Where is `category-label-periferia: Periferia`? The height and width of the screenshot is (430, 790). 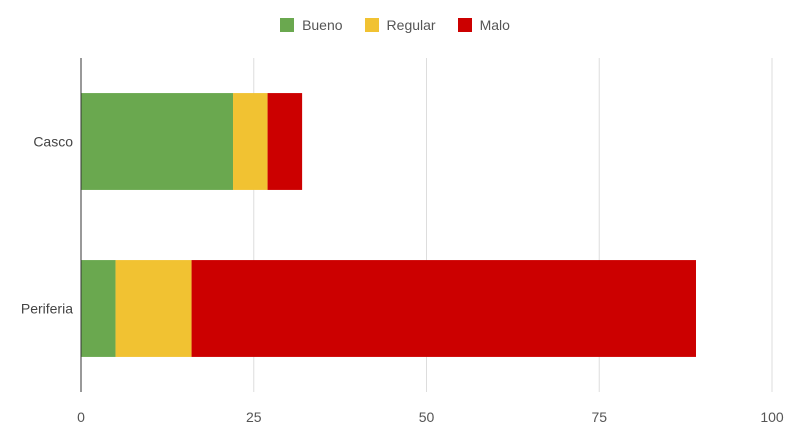
category-label-periferia: Periferia is located at coordinates (47, 309).